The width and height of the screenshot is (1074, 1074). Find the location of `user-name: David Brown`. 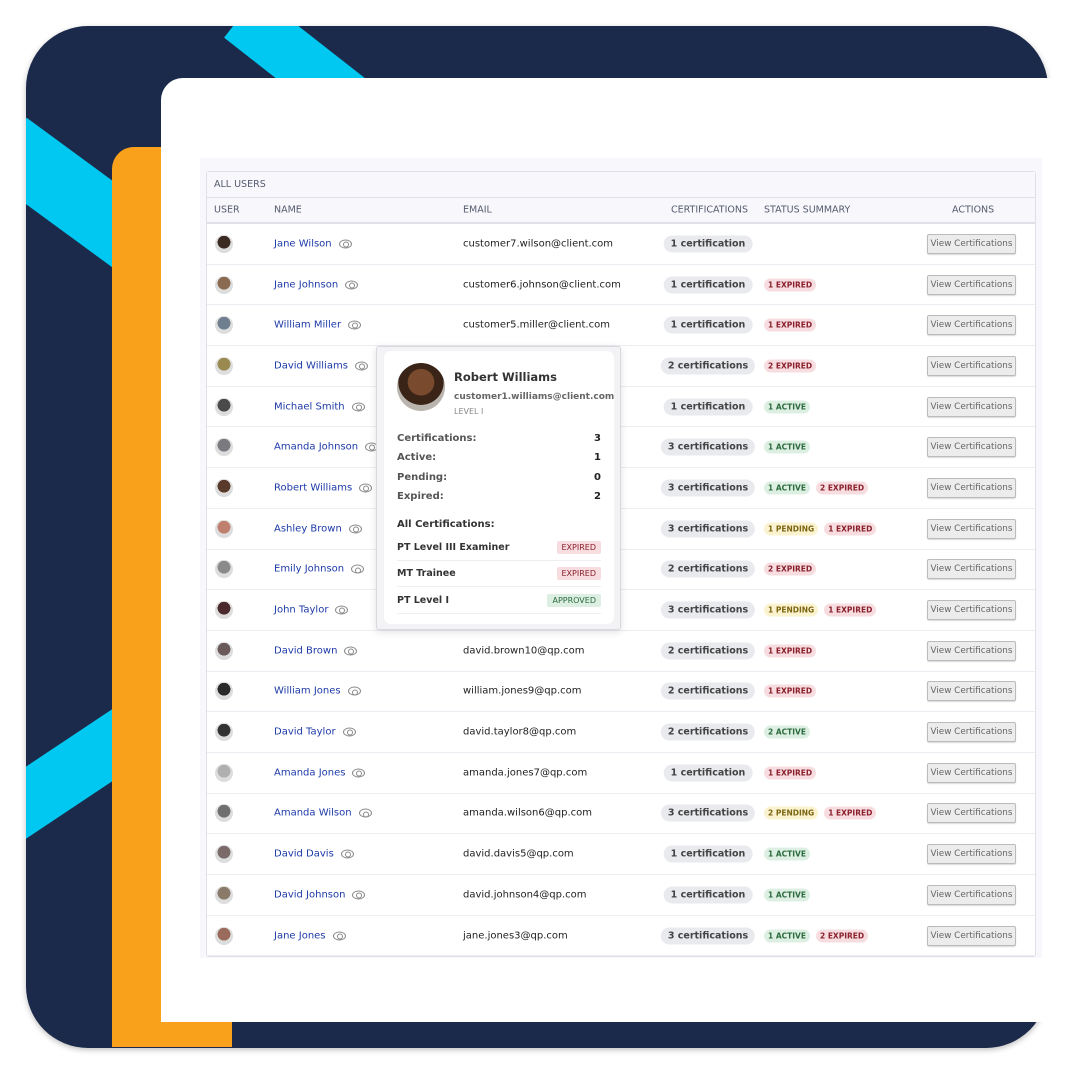

user-name: David Brown is located at coordinates (306, 651).